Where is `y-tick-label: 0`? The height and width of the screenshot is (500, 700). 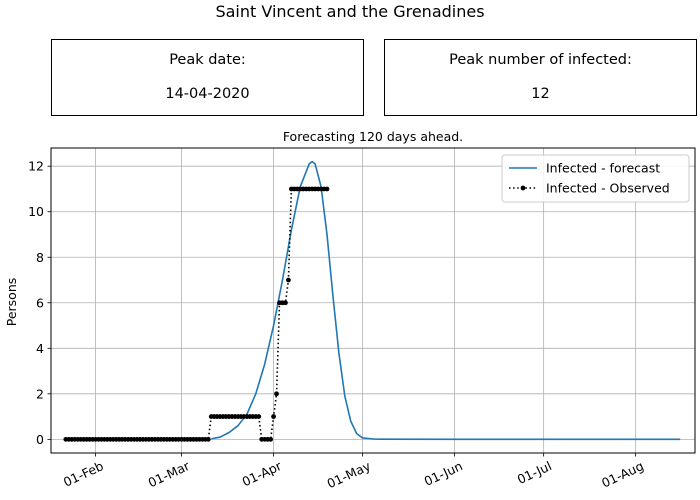
y-tick-label: 0 is located at coordinates (40, 439).